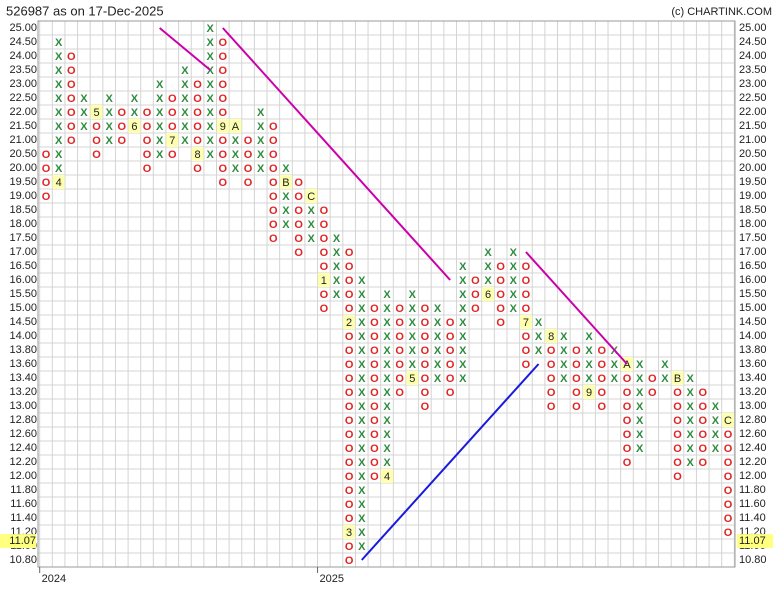 The image size is (778, 596). I want to click on pnf-column: XXX, so click(84, 113).